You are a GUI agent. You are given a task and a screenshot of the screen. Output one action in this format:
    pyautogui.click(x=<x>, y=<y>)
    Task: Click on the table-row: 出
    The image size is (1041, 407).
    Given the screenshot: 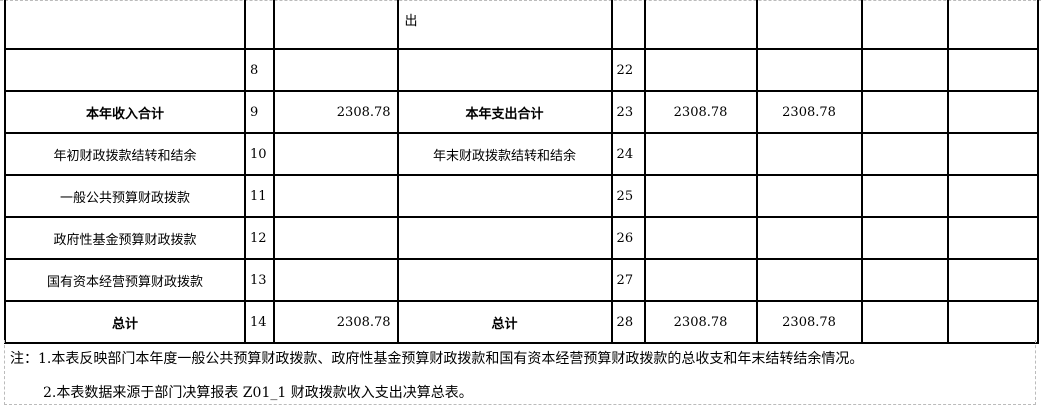 What is the action you would take?
    pyautogui.click(x=521, y=25)
    